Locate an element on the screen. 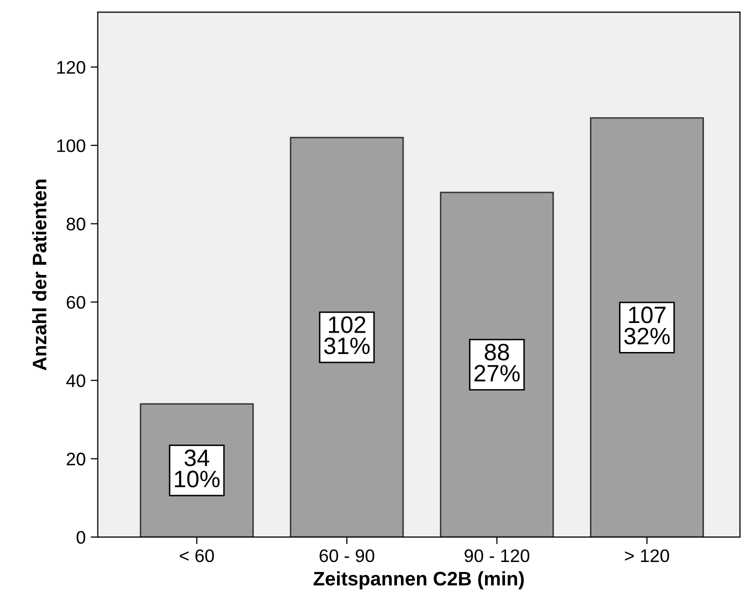  data-label: 102 31% is located at coordinates (347, 335).